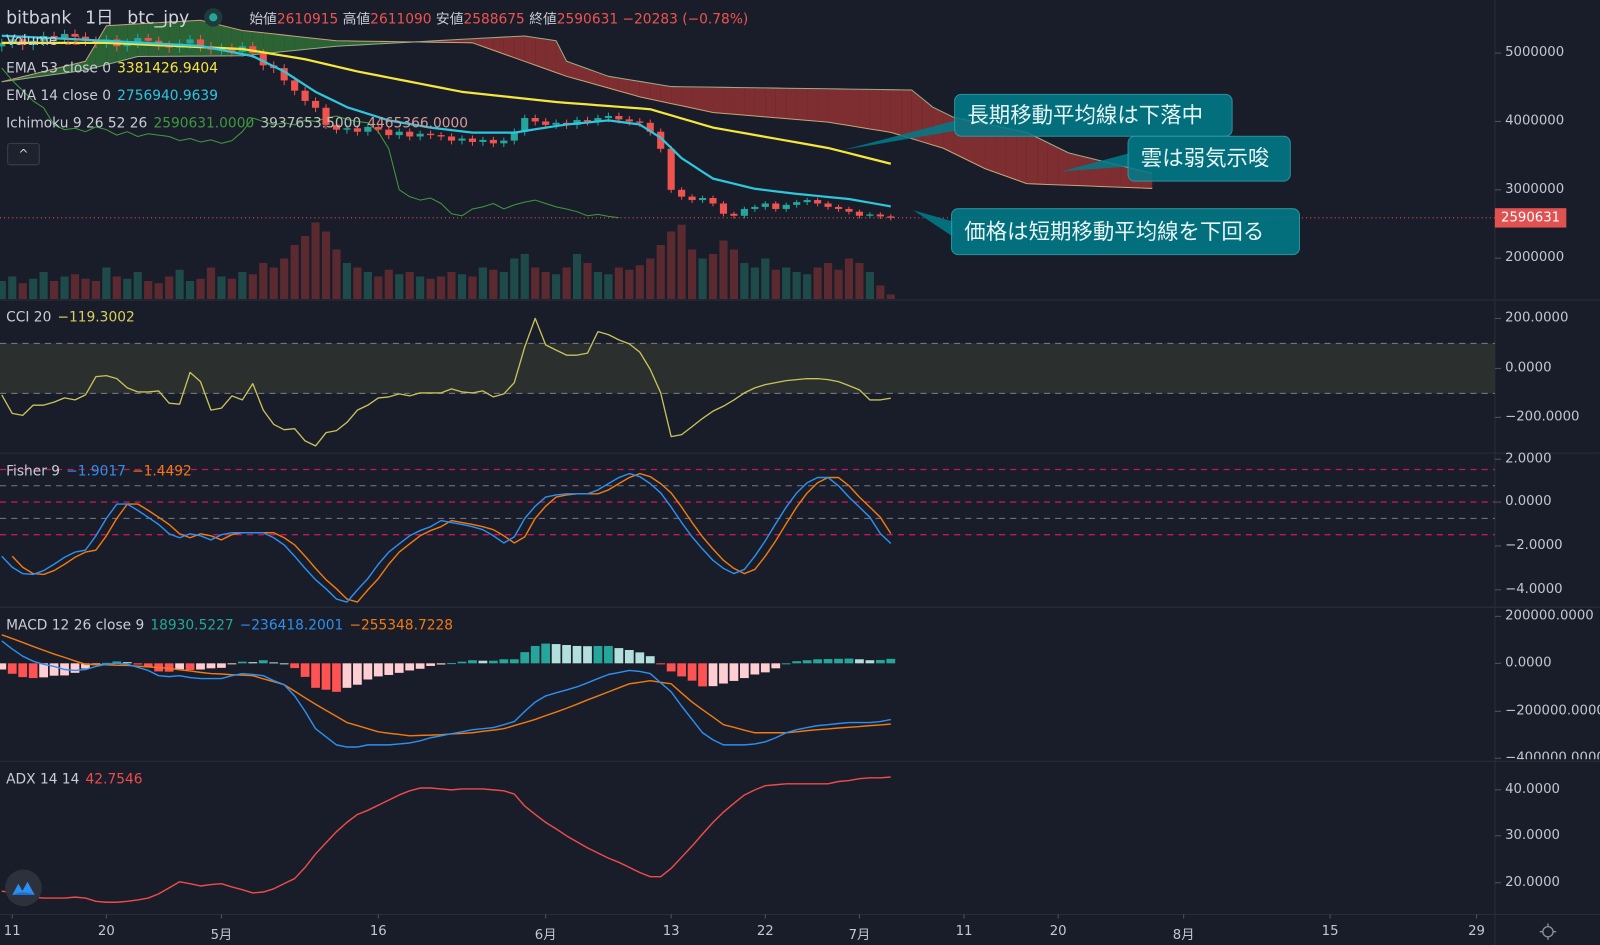  I want to click on fisher-legend: Fisher 9 −1.9017 −1.4492, so click(99, 471).